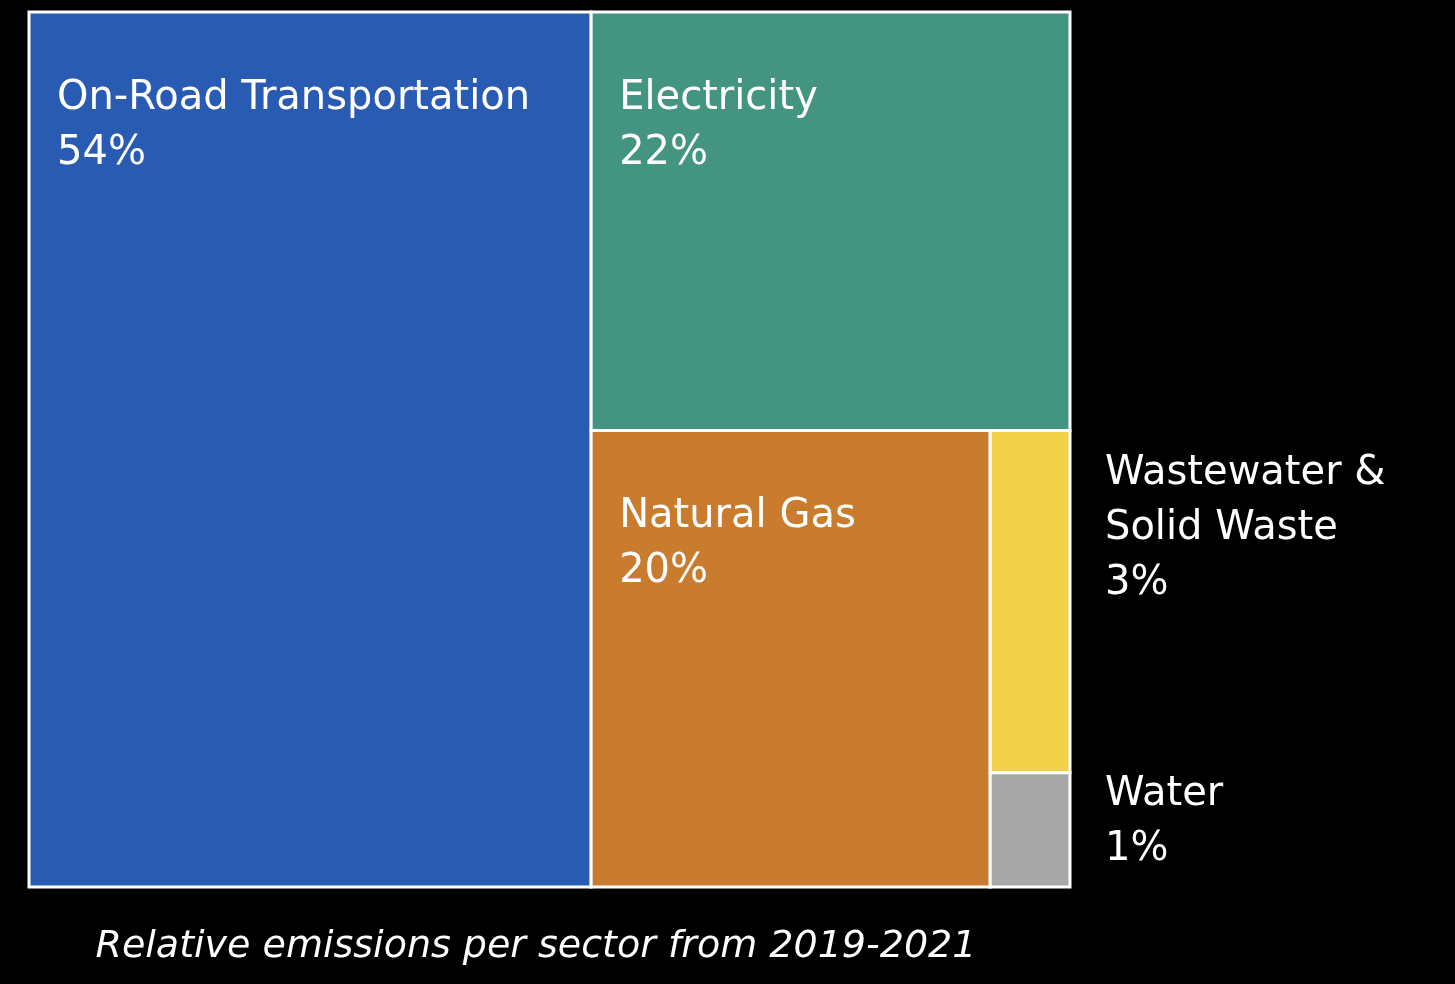  What do you see at coordinates (664, 150) in the screenshot?
I see `data-label: 22%` at bounding box center [664, 150].